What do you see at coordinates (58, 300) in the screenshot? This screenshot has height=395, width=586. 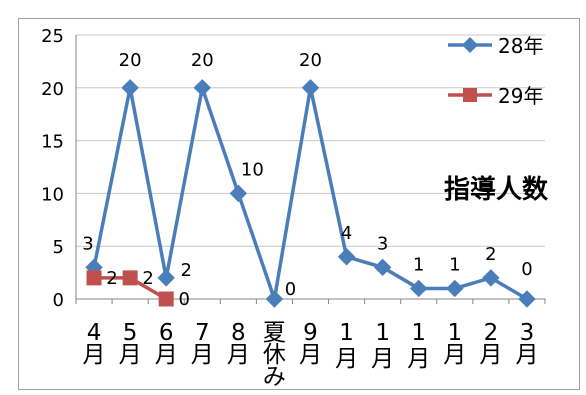 I see `y-tick-label: 0` at bounding box center [58, 300].